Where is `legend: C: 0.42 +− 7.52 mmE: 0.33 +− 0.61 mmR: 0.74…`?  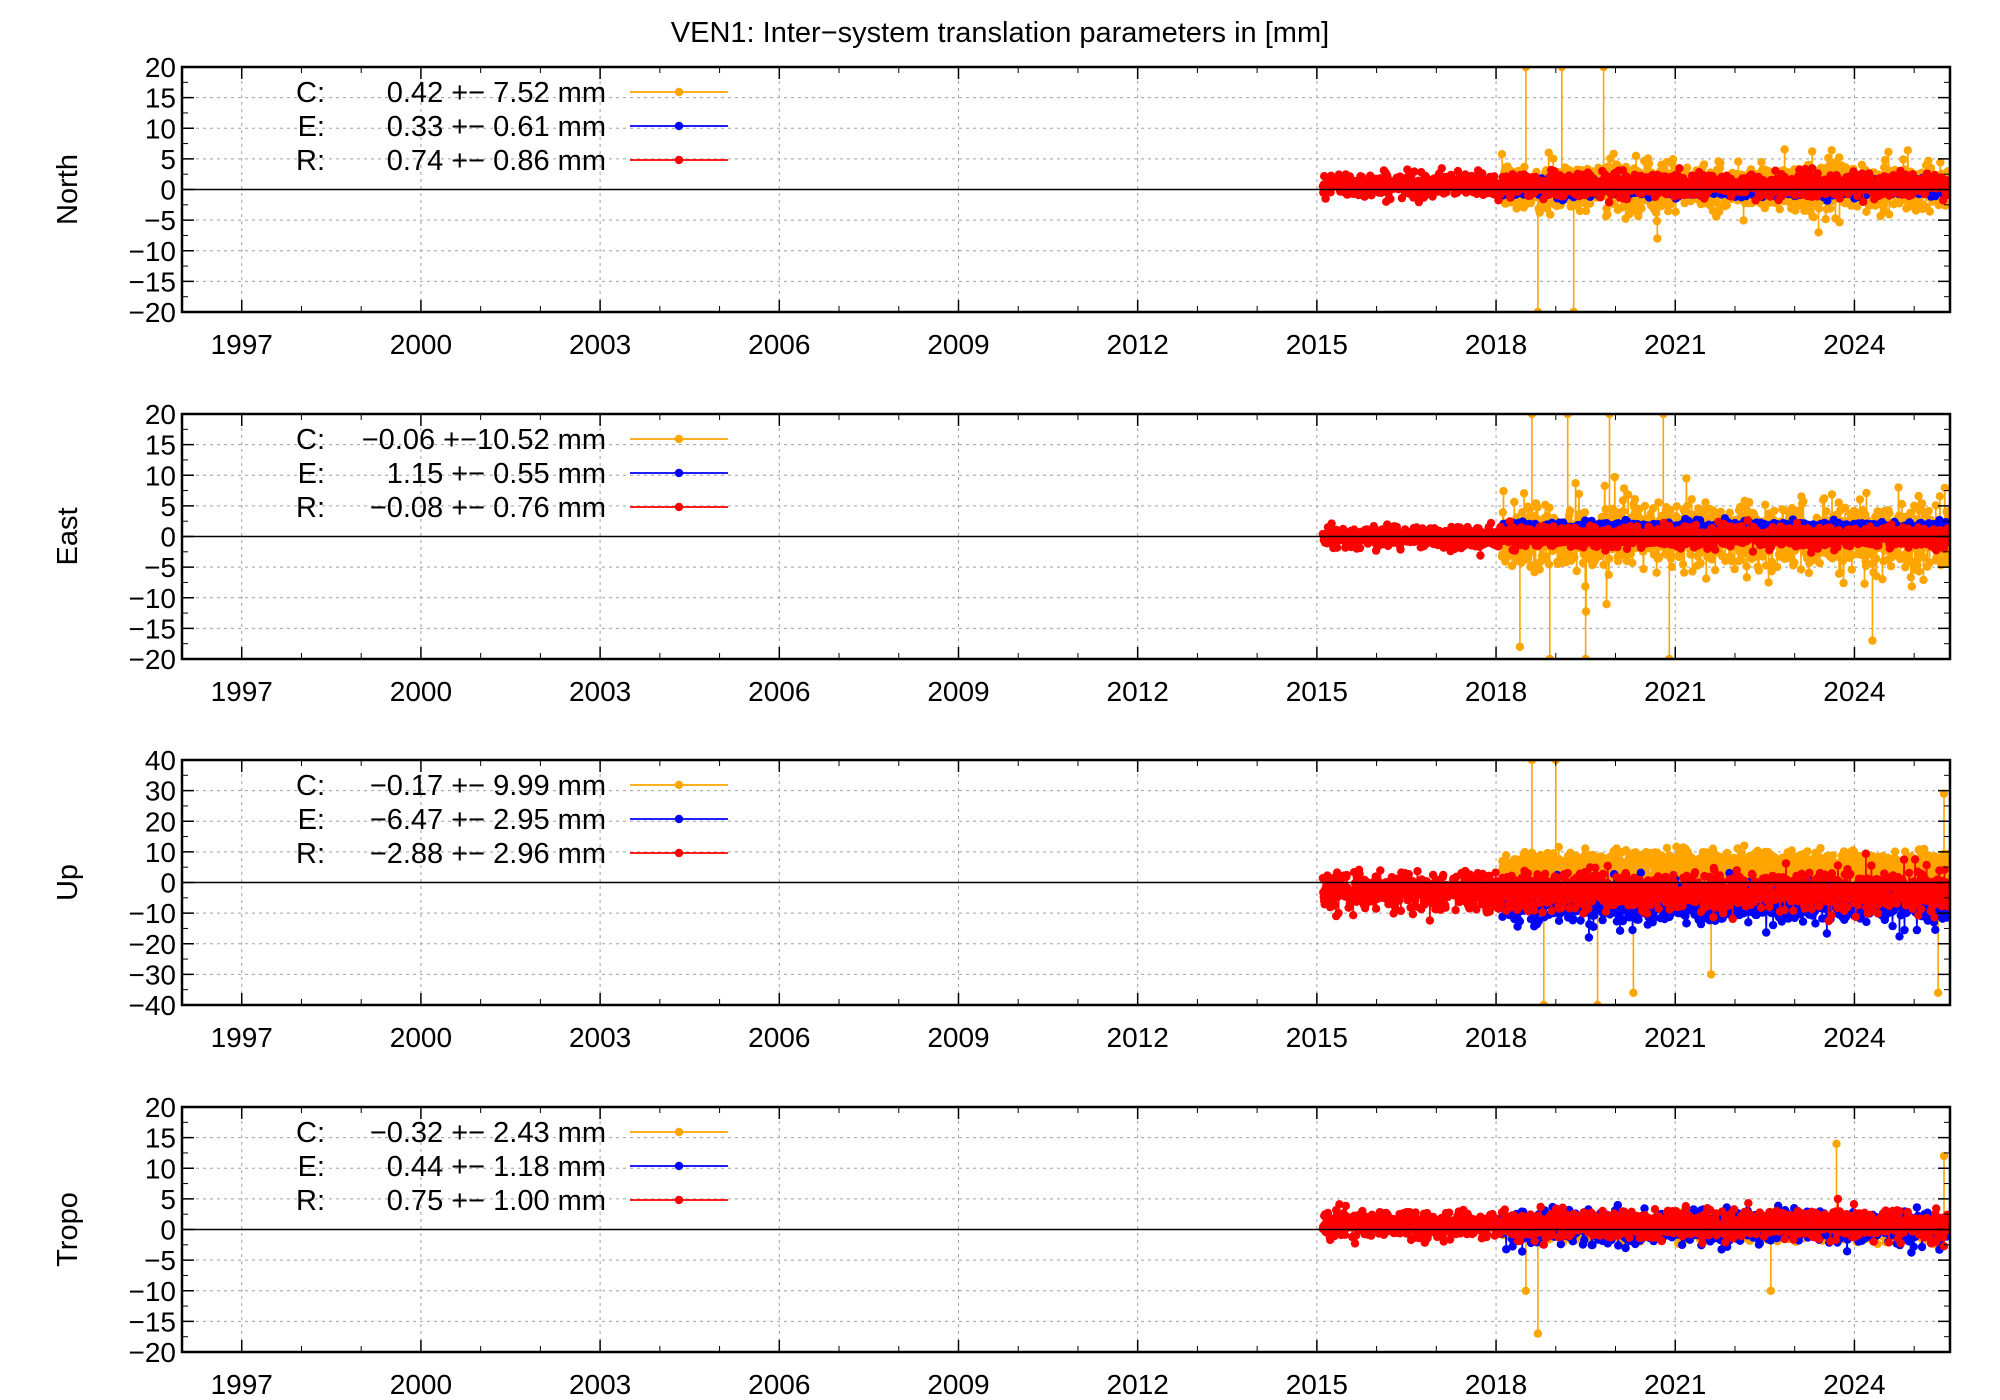 legend: C: 0.42 +− 7.52 mmE: 0.33 +− 0.61 mmR: 0.74… is located at coordinates (512, 127).